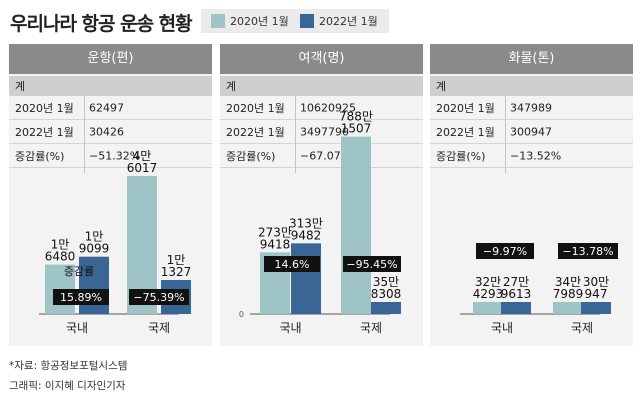  I want to click on data-label-line: 8308, so click(386, 294).